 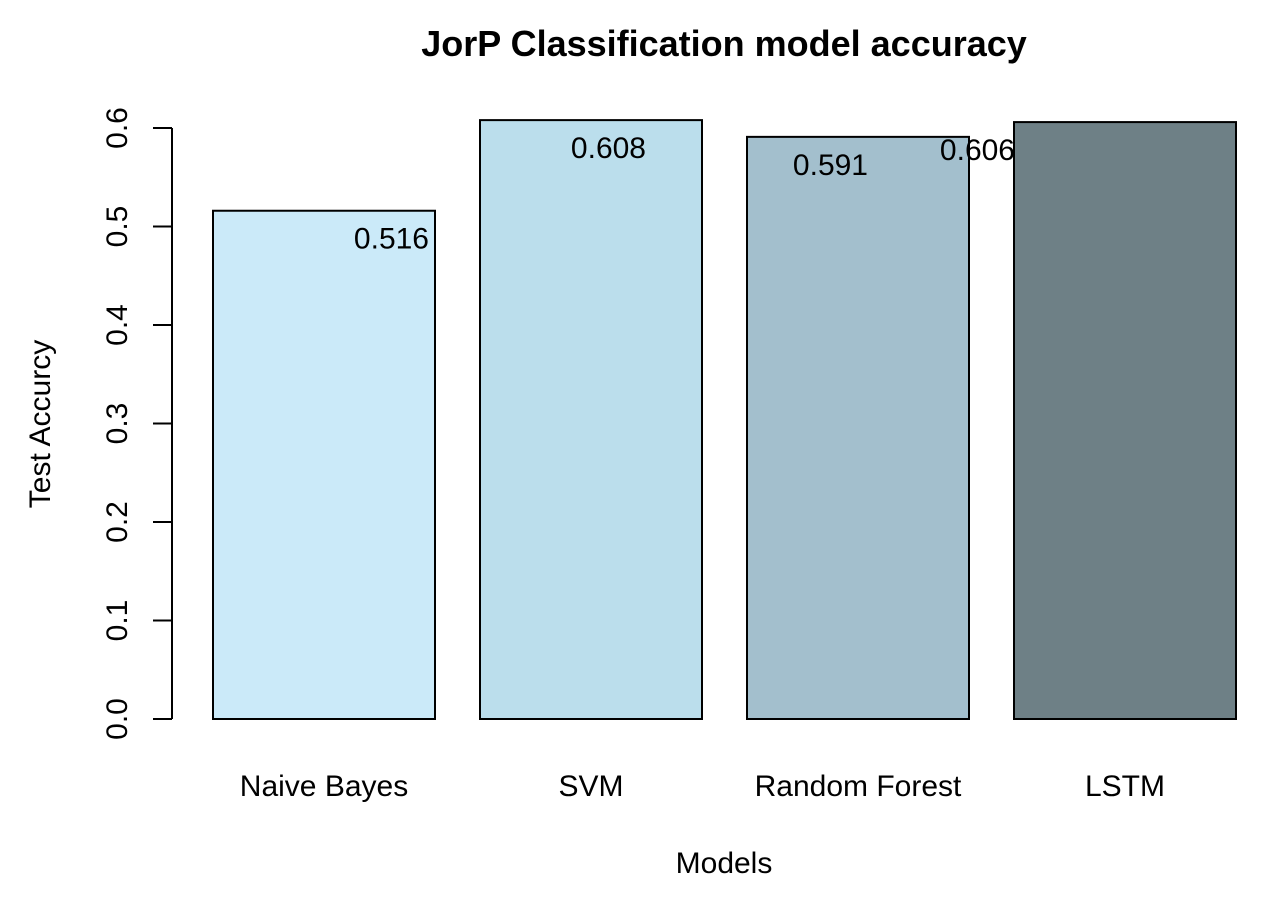 I want to click on y-tick-label: 0.1, so click(x=117, y=621).